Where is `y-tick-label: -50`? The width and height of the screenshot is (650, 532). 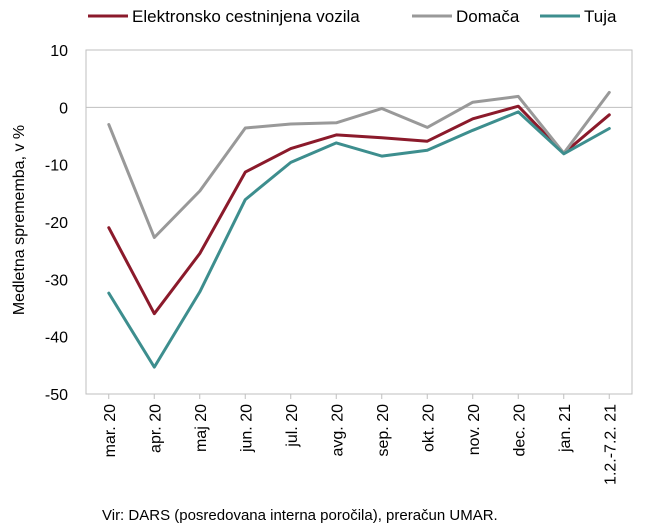 y-tick-label: -50 is located at coordinates (56, 395).